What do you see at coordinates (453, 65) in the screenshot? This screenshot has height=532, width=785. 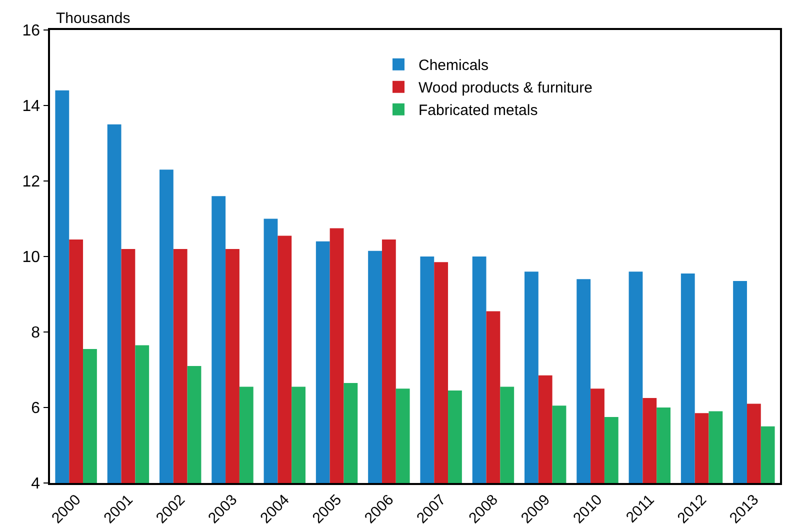 I see `legend-label: Chemicals` at bounding box center [453, 65].